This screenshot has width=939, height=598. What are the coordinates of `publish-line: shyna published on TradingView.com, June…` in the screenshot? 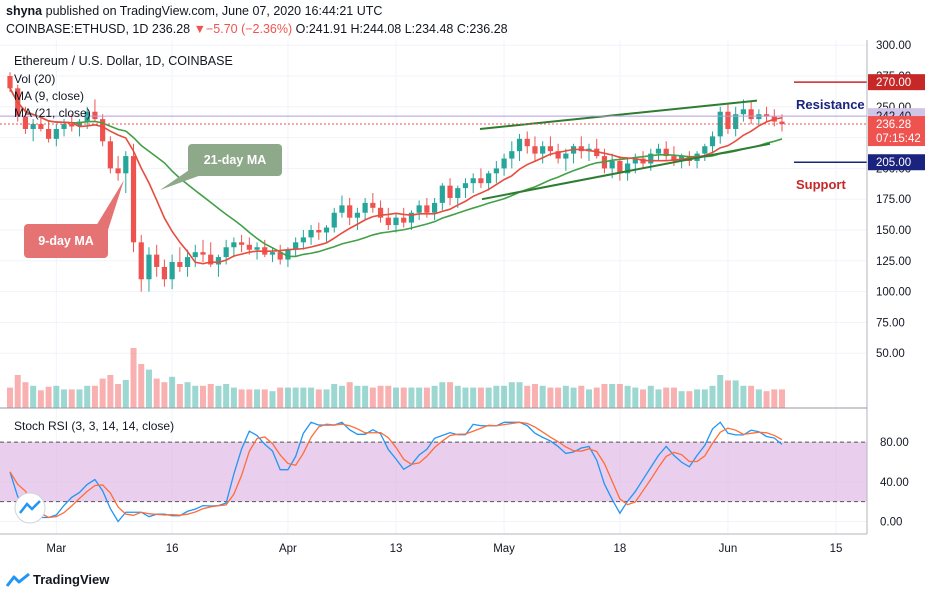 It's located at (194, 11).